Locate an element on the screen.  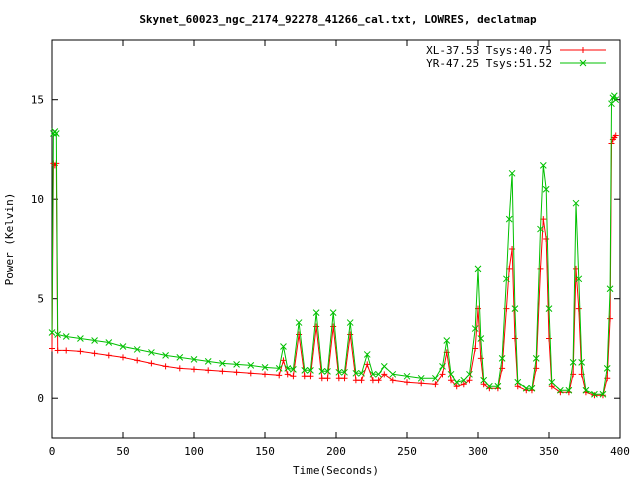
x-tick-label: 250 is located at coordinates (407, 451).